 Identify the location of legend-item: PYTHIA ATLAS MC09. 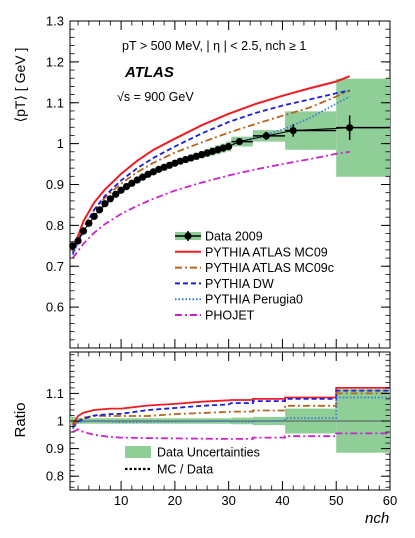
(251, 252).